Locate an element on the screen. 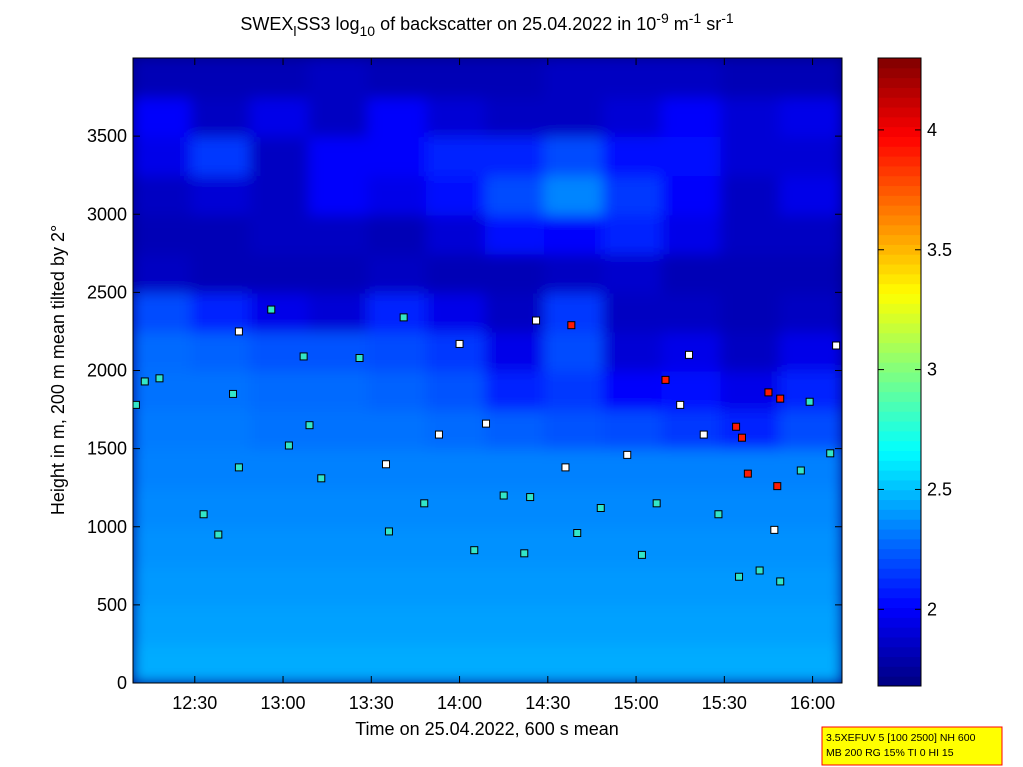 This screenshot has height=767, width=1023. y-tick-label: 2000 is located at coordinates (107, 371).